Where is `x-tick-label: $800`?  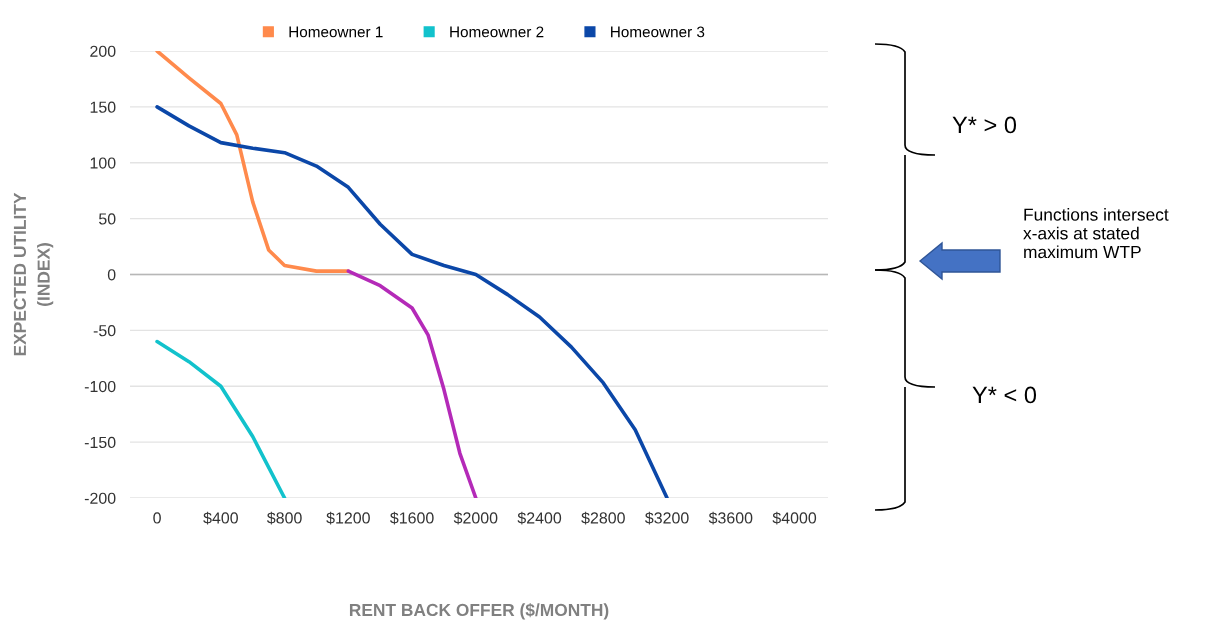 x-tick-label: $800 is located at coordinates (284, 518).